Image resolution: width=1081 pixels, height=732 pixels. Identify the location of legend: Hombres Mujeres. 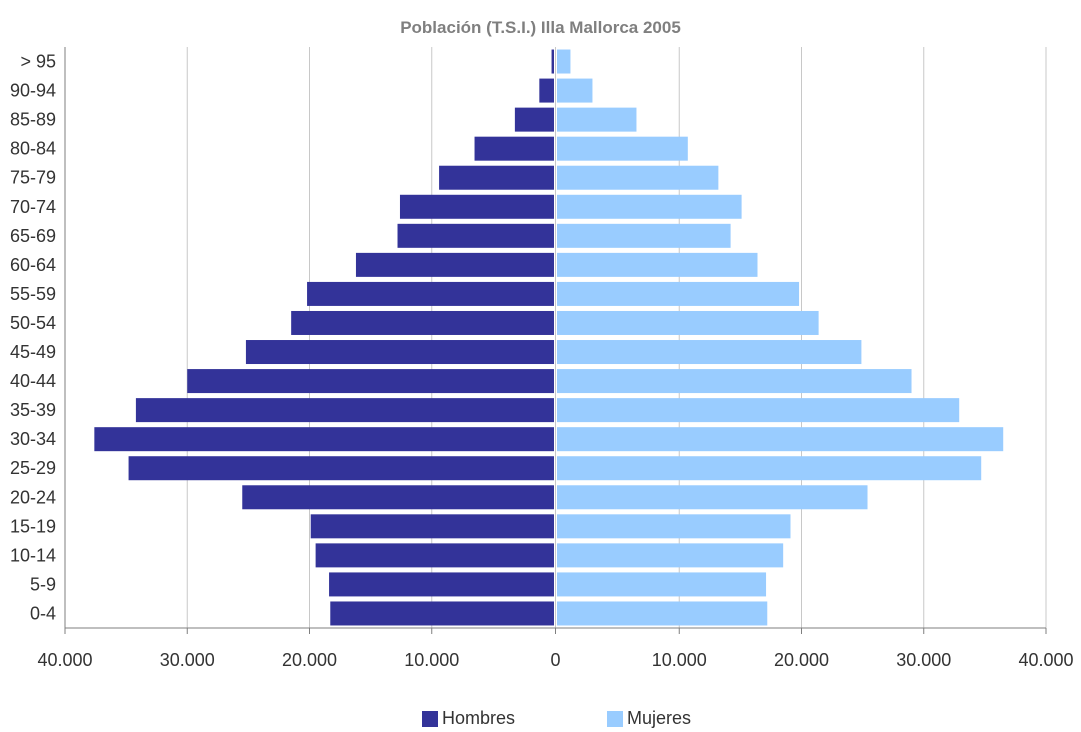
(540, 720).